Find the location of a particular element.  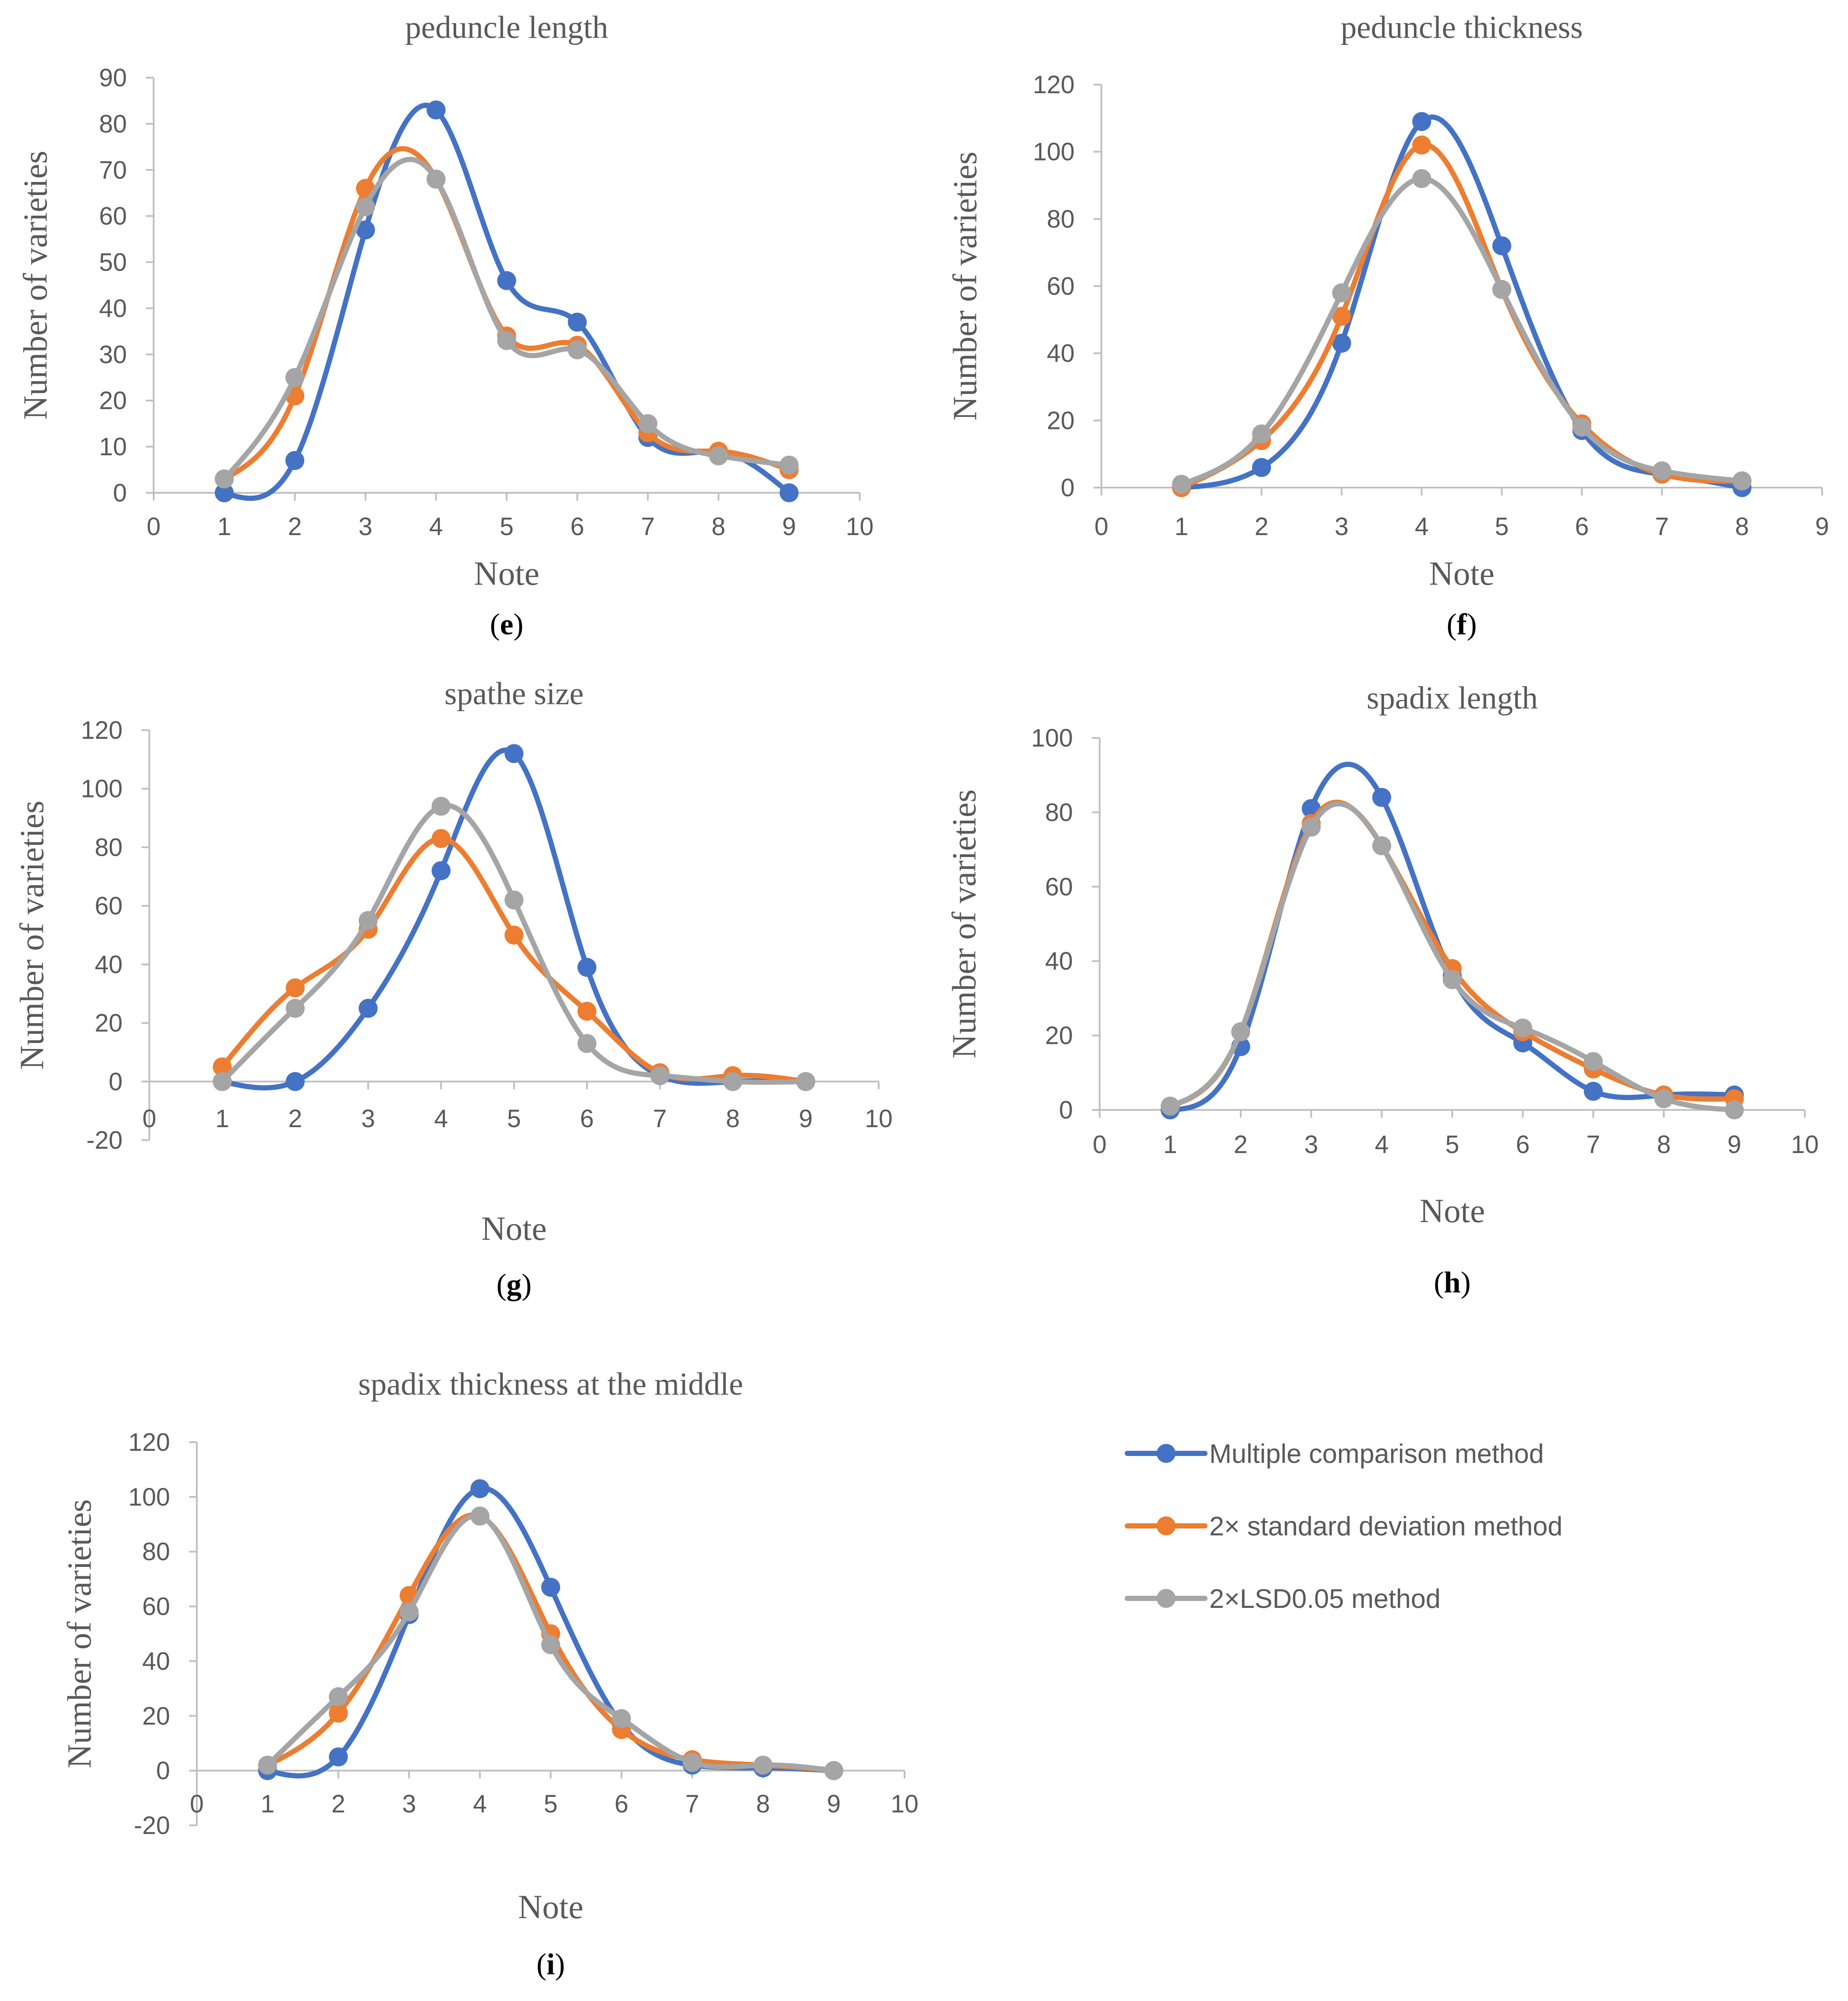

chart-title: spathe size is located at coordinates (514, 694).